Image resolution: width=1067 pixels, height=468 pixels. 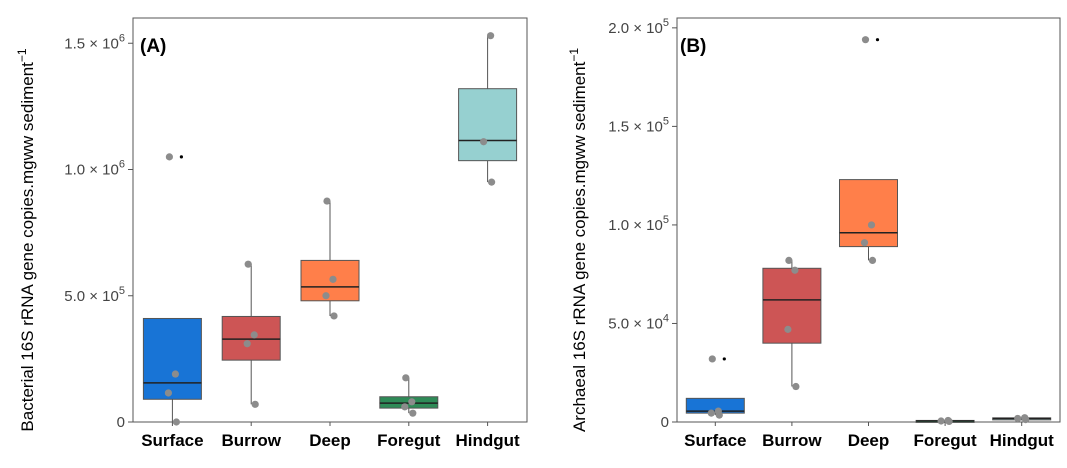 I want to click on y-tick-label: 5.0 × 10⁵, so click(x=94, y=295).